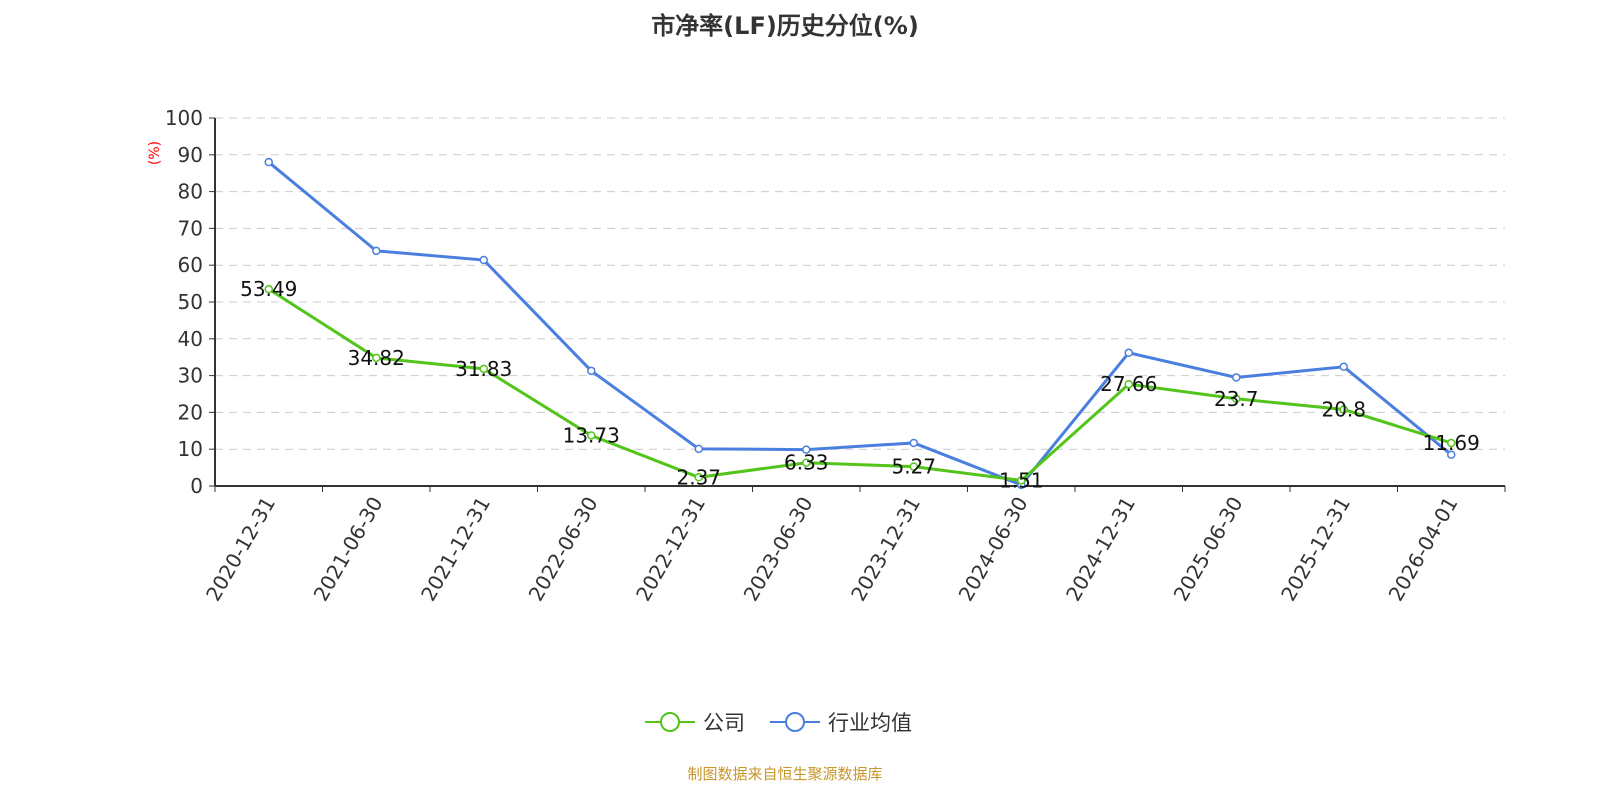 This screenshot has width=1600, height=800. I want to click on x-tick-label: 2025-06-30, so click(1208, 549).